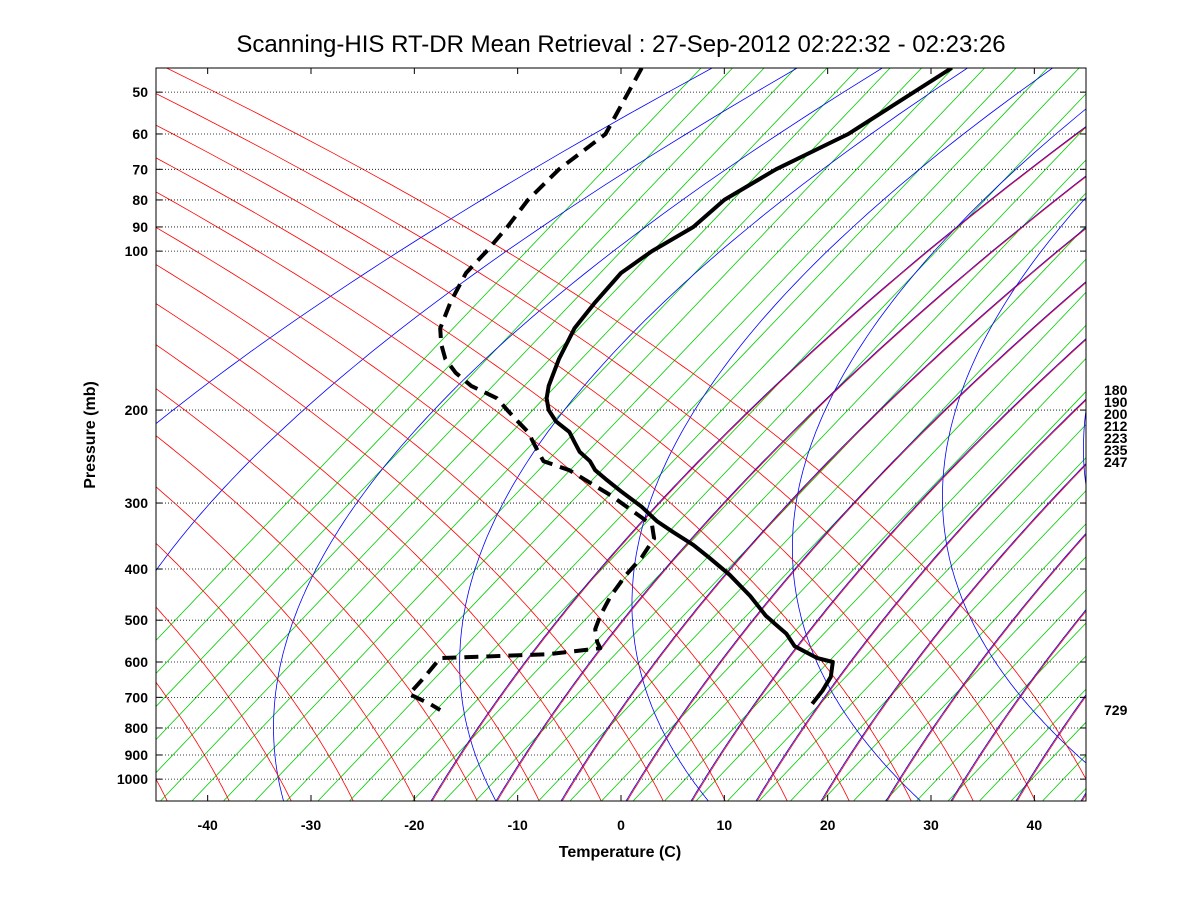 This screenshot has height=905, width=1200. Describe the element at coordinates (518, 825) in the screenshot. I see `x-tick-label: -10` at that location.